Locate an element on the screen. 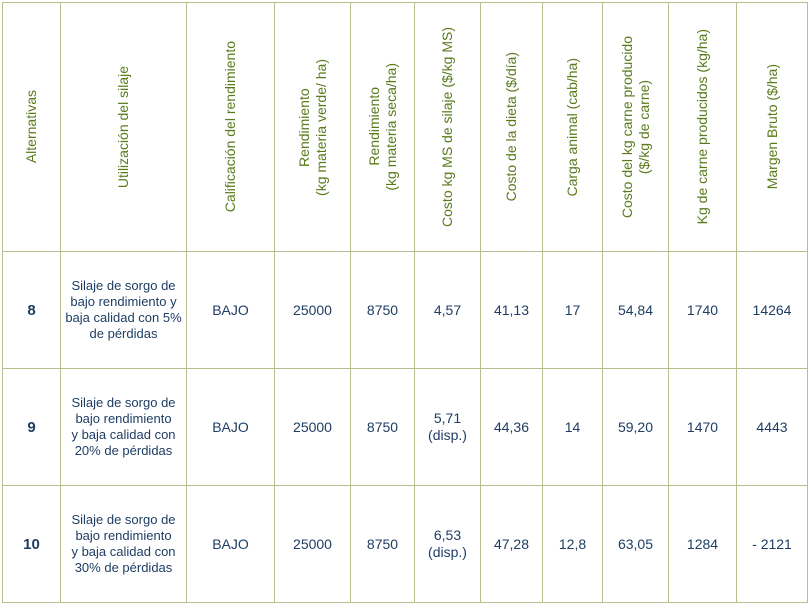 The image size is (809, 610). costo-carne-line2: ($/kg de carne) is located at coordinates (643, 127).